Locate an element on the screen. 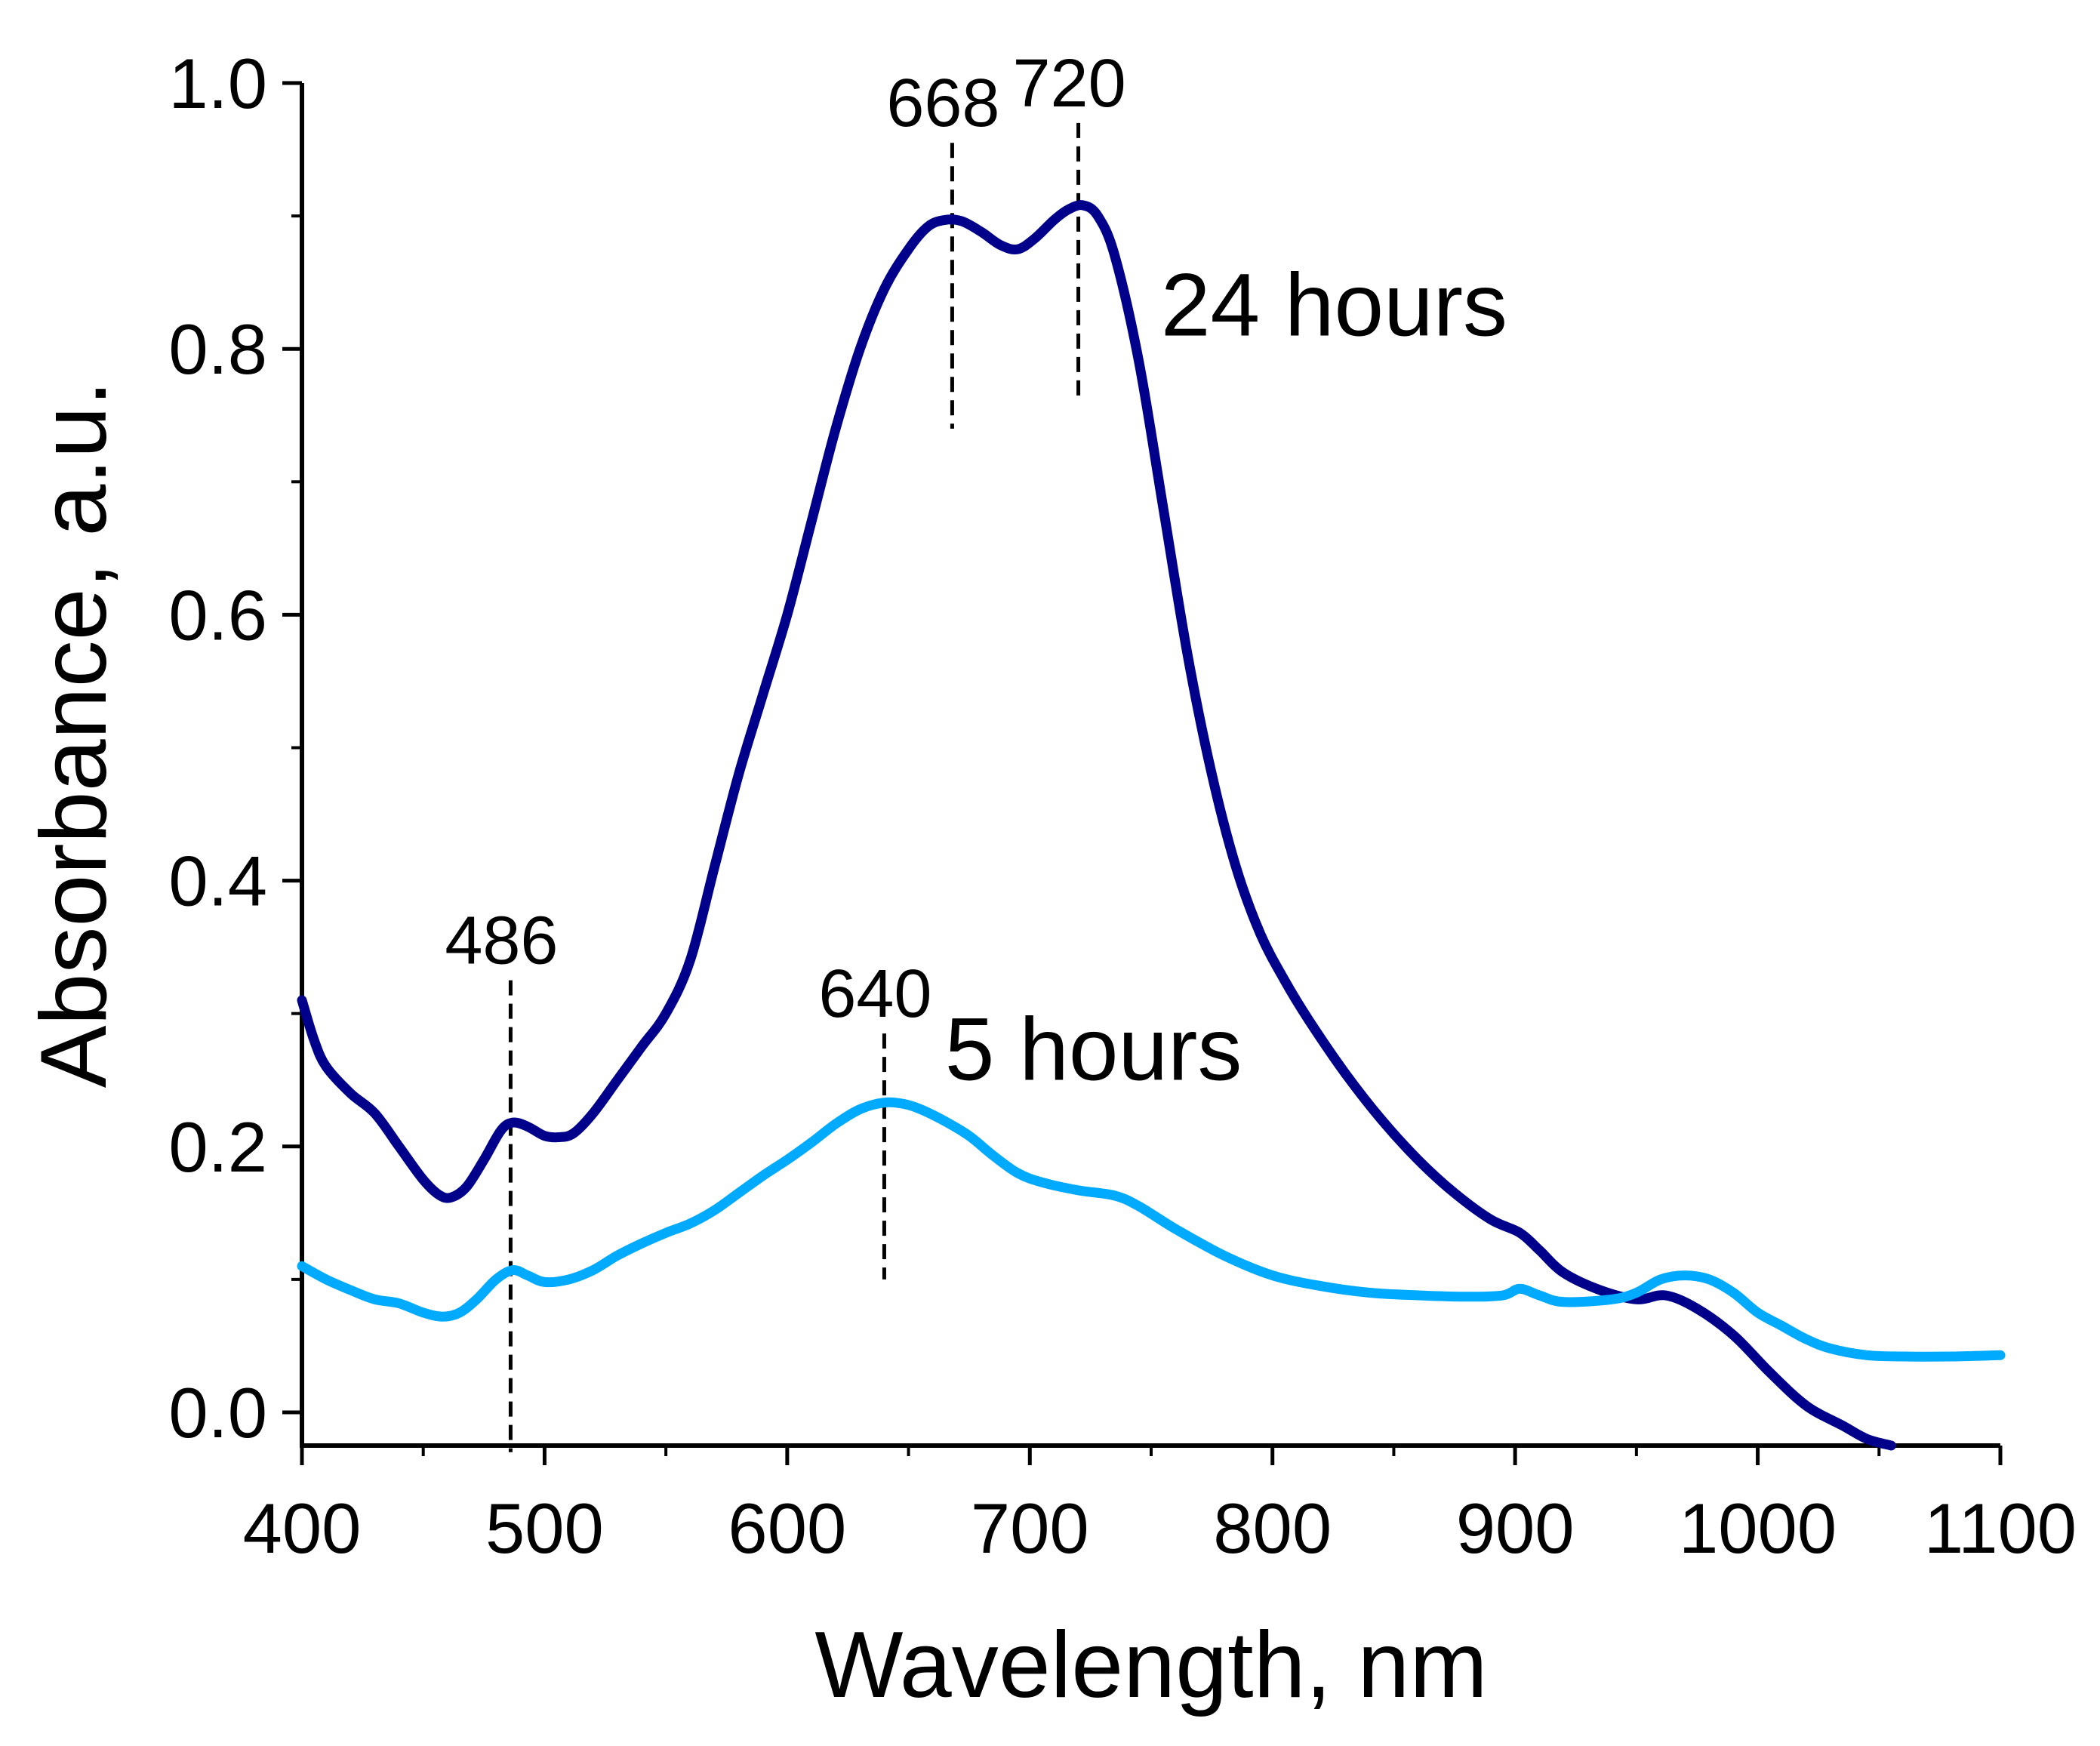 The height and width of the screenshot is (1746, 2100). x-tick-label: 1100 is located at coordinates (2000, 1528).